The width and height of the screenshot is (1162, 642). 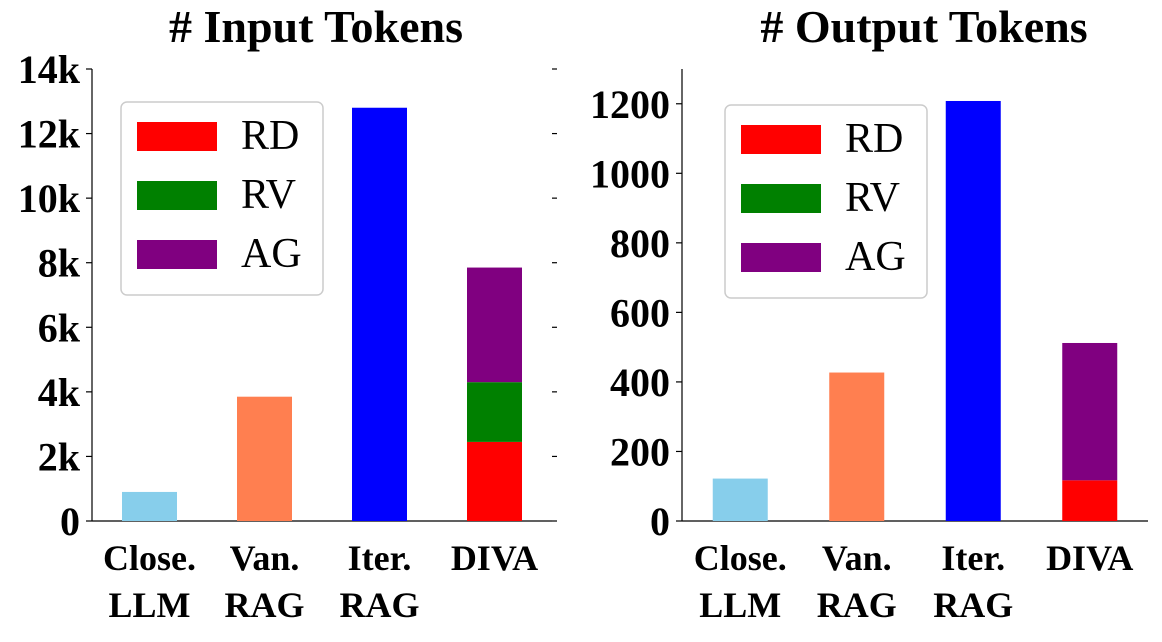 What do you see at coordinates (316, 26) in the screenshot?
I see `chart-title: # Input Tokens` at bounding box center [316, 26].